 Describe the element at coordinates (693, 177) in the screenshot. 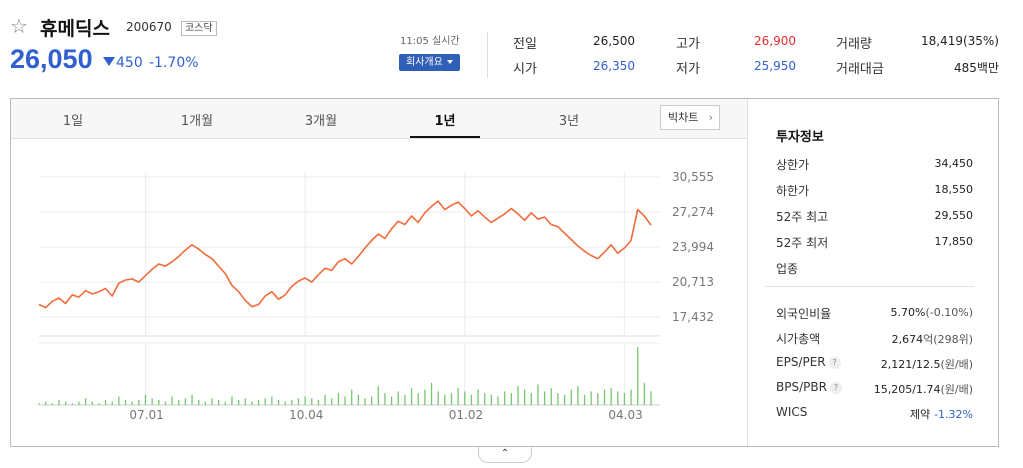

I see `y-tick-label: 30,555` at that location.